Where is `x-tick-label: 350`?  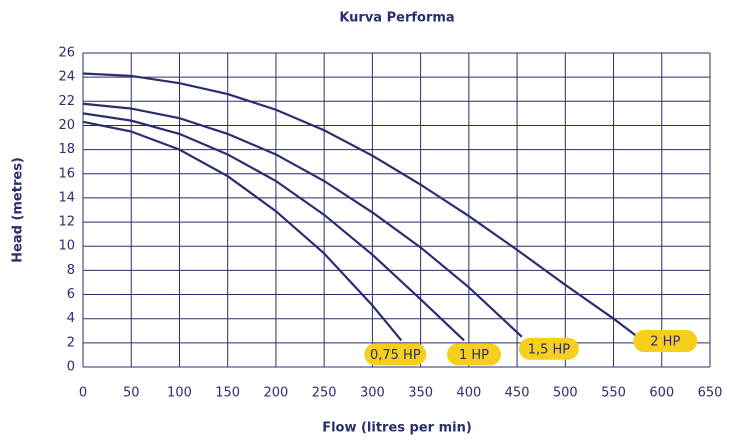 x-tick-label: 350 is located at coordinates (420, 393).